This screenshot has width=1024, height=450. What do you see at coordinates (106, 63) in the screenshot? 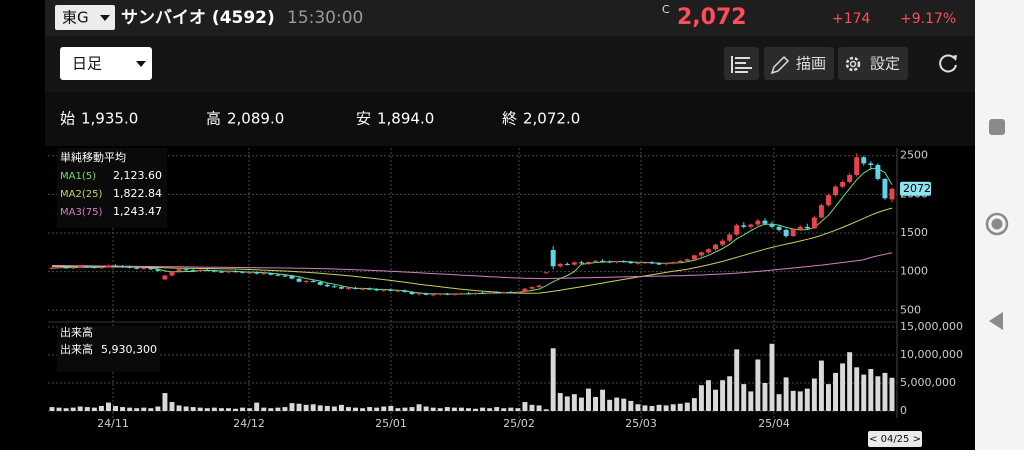
I see `period-select` at bounding box center [106, 63].